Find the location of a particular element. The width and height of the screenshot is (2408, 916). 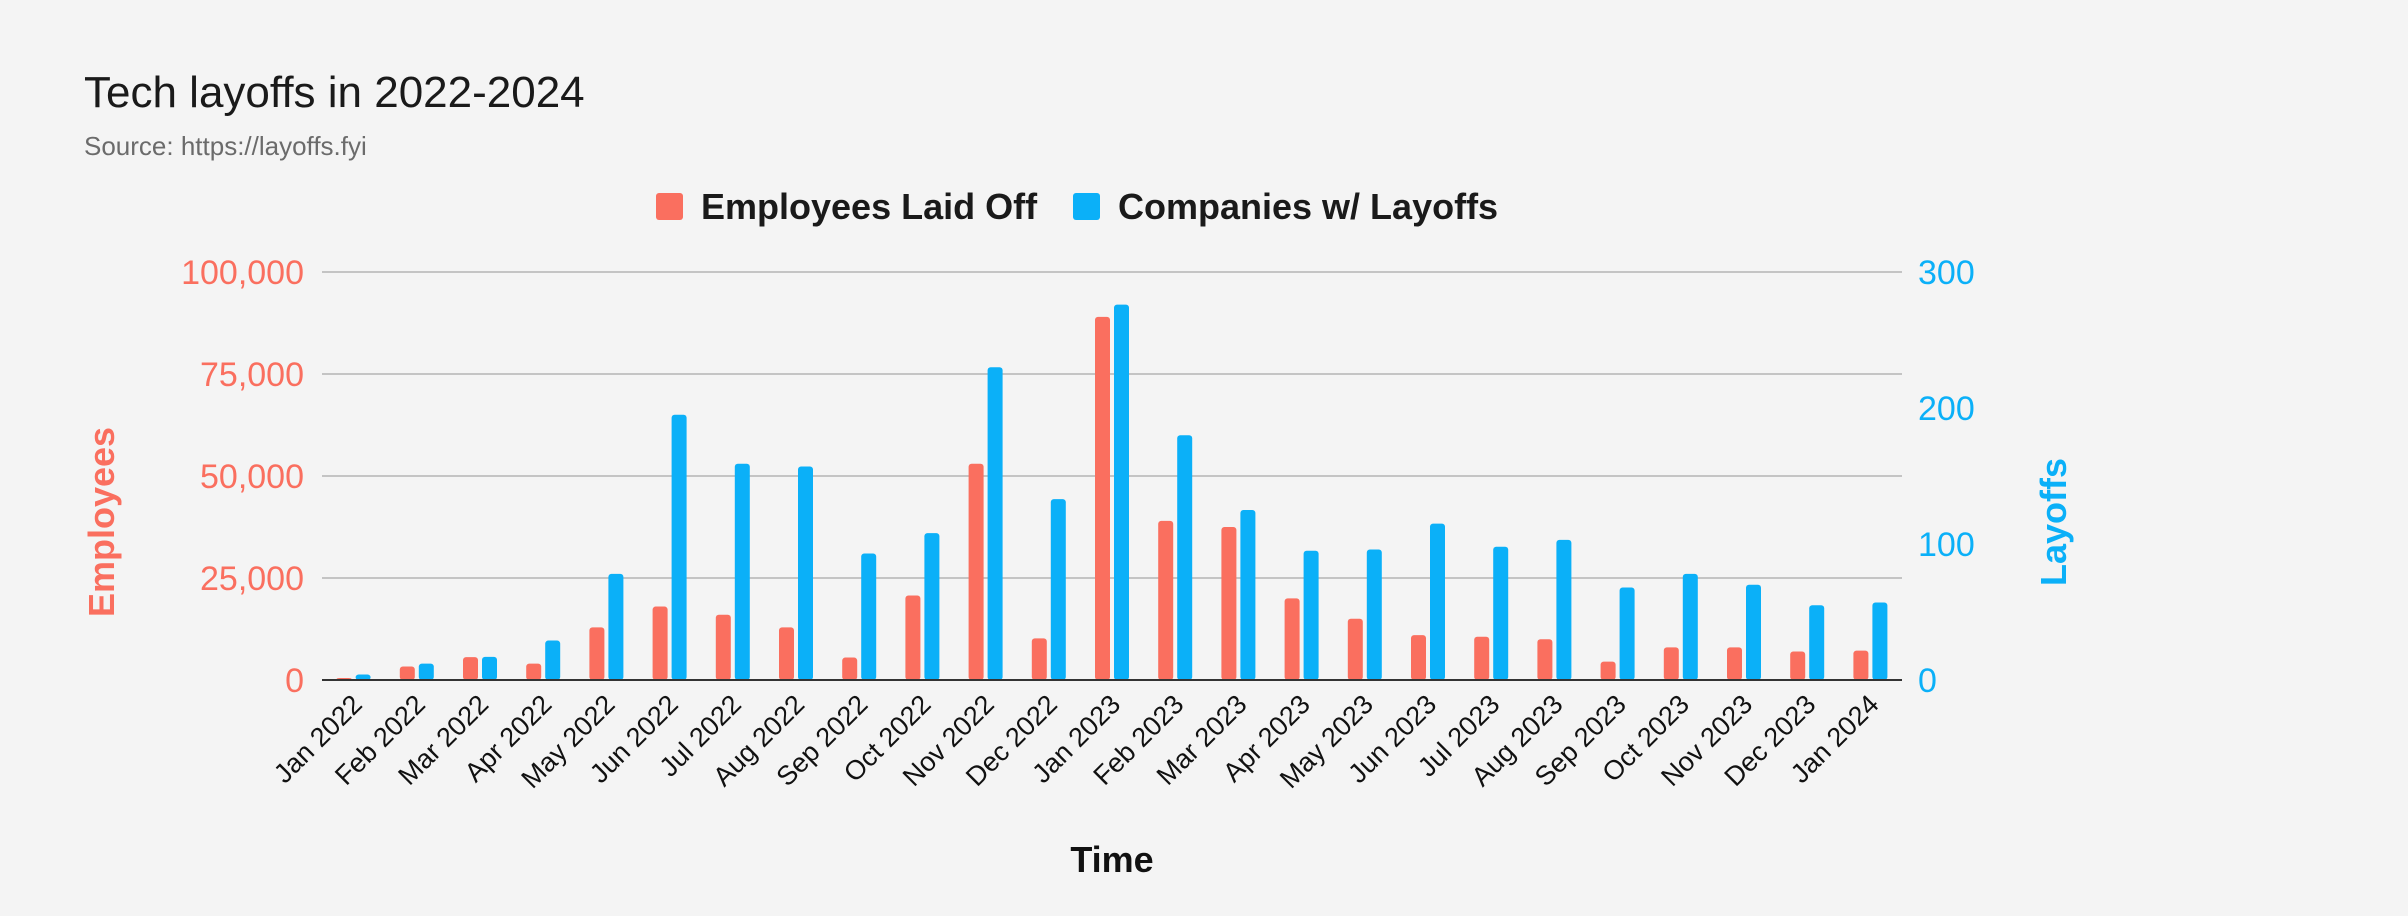

left-tick-label: 25,000 is located at coordinates (252, 579).